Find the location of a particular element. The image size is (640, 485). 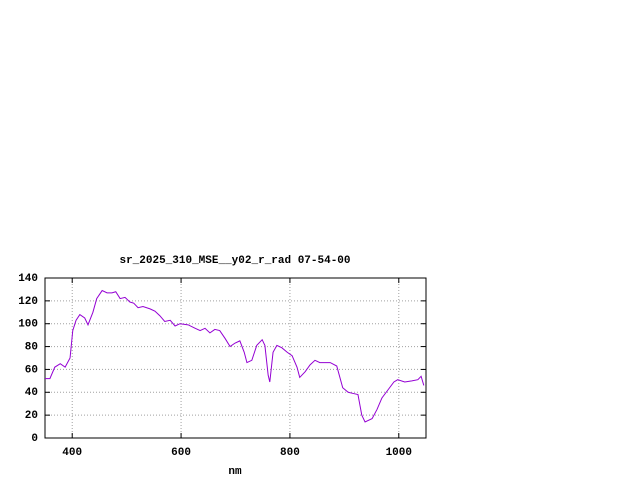

y-tick-label: 20 is located at coordinates (31, 416).